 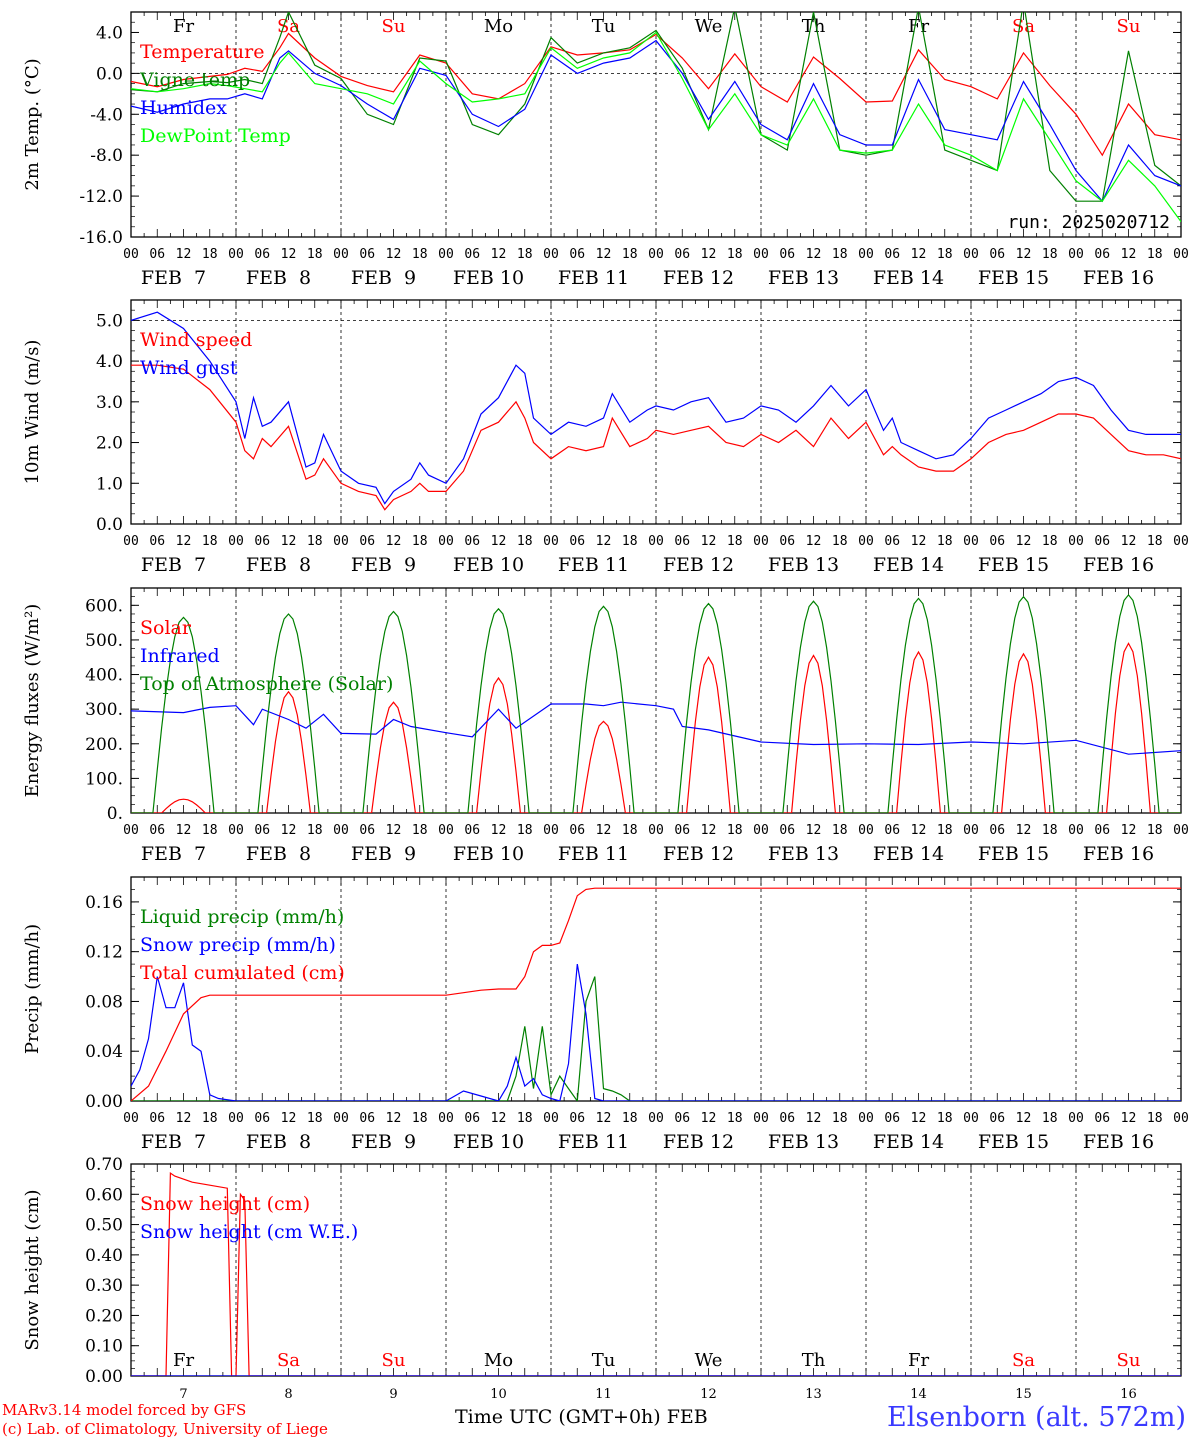 I want to click on legend-entry: Vigne temp, so click(x=194, y=80).